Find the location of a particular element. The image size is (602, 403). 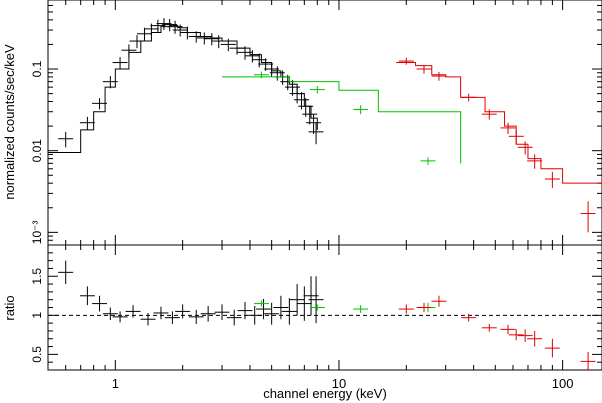

y-tick-label: 0.1 is located at coordinates (37, 68).